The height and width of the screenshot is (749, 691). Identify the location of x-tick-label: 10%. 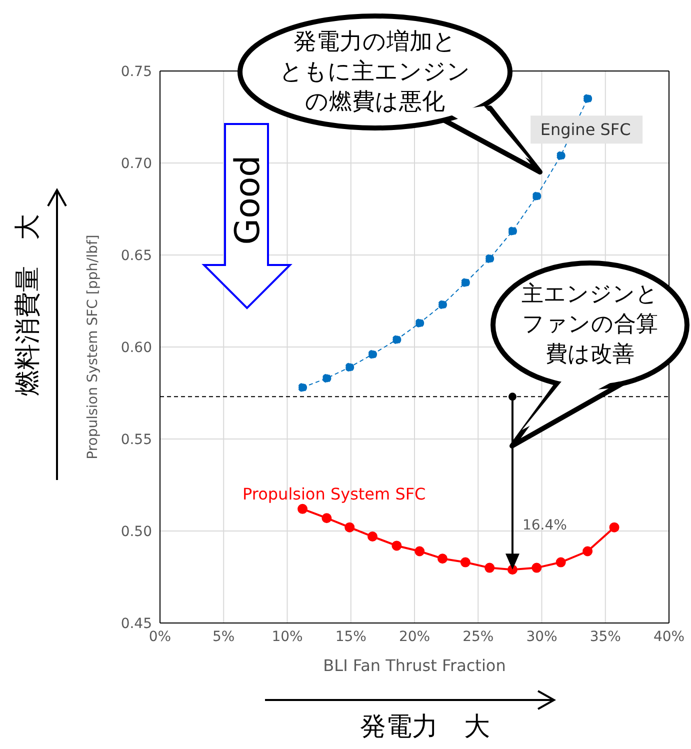
(287, 636).